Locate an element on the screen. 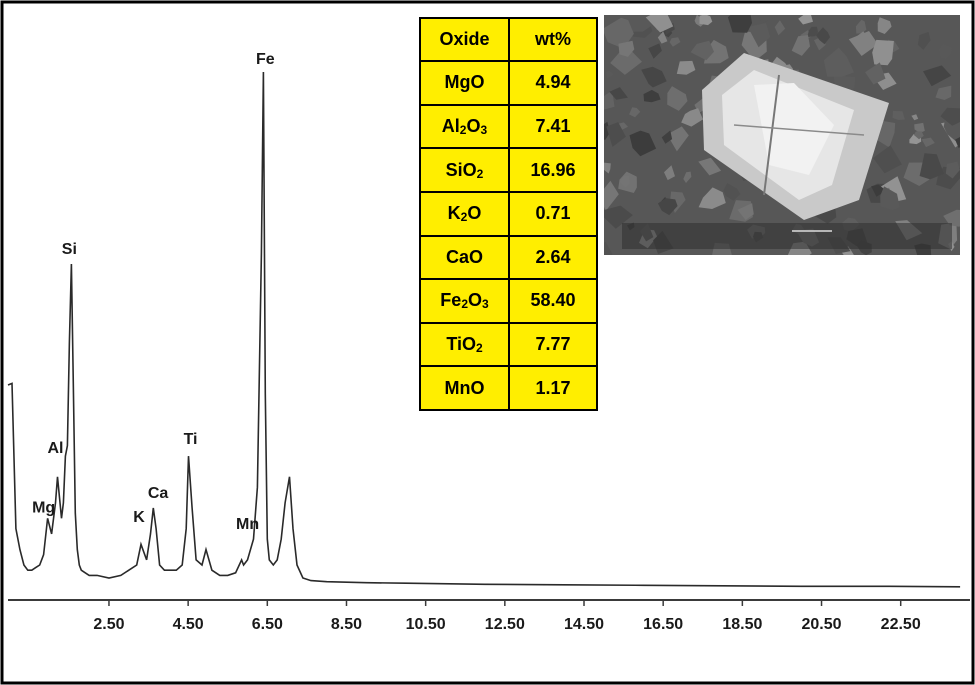 The image size is (975, 685). peak-label-mg: Mg is located at coordinates (43, 507).